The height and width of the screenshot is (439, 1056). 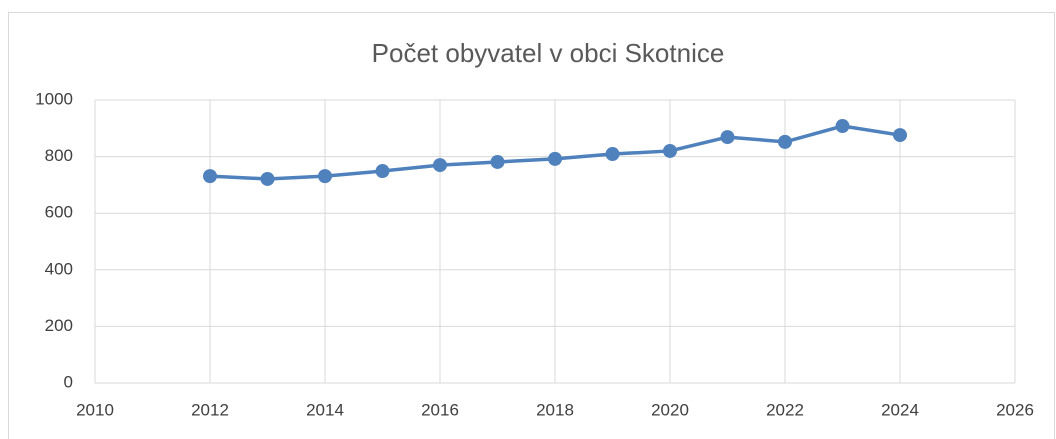 I want to click on x-tick-label: 2012, so click(x=210, y=409).